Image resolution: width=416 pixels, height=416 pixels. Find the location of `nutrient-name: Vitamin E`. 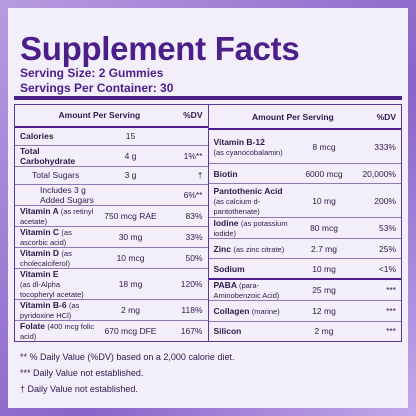

nutrient-name: Vitamin E is located at coordinates (39, 274).